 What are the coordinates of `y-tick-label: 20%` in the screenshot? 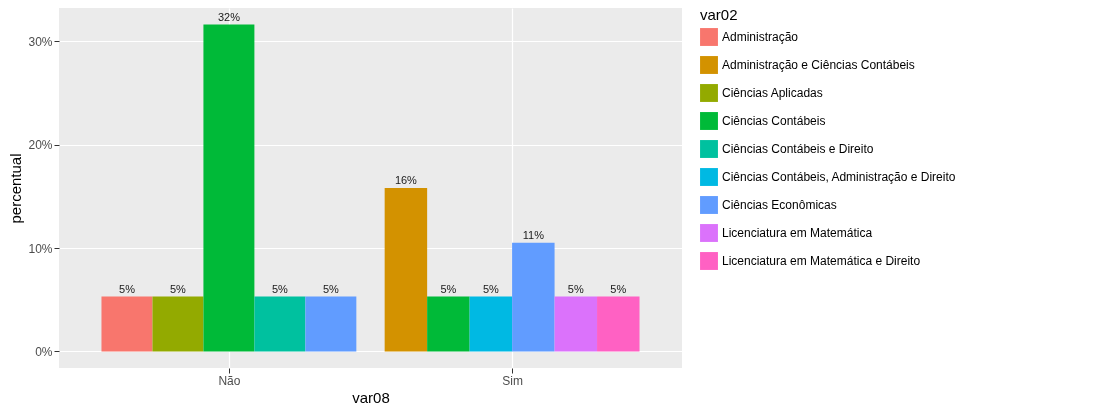 It's located at (40, 145).